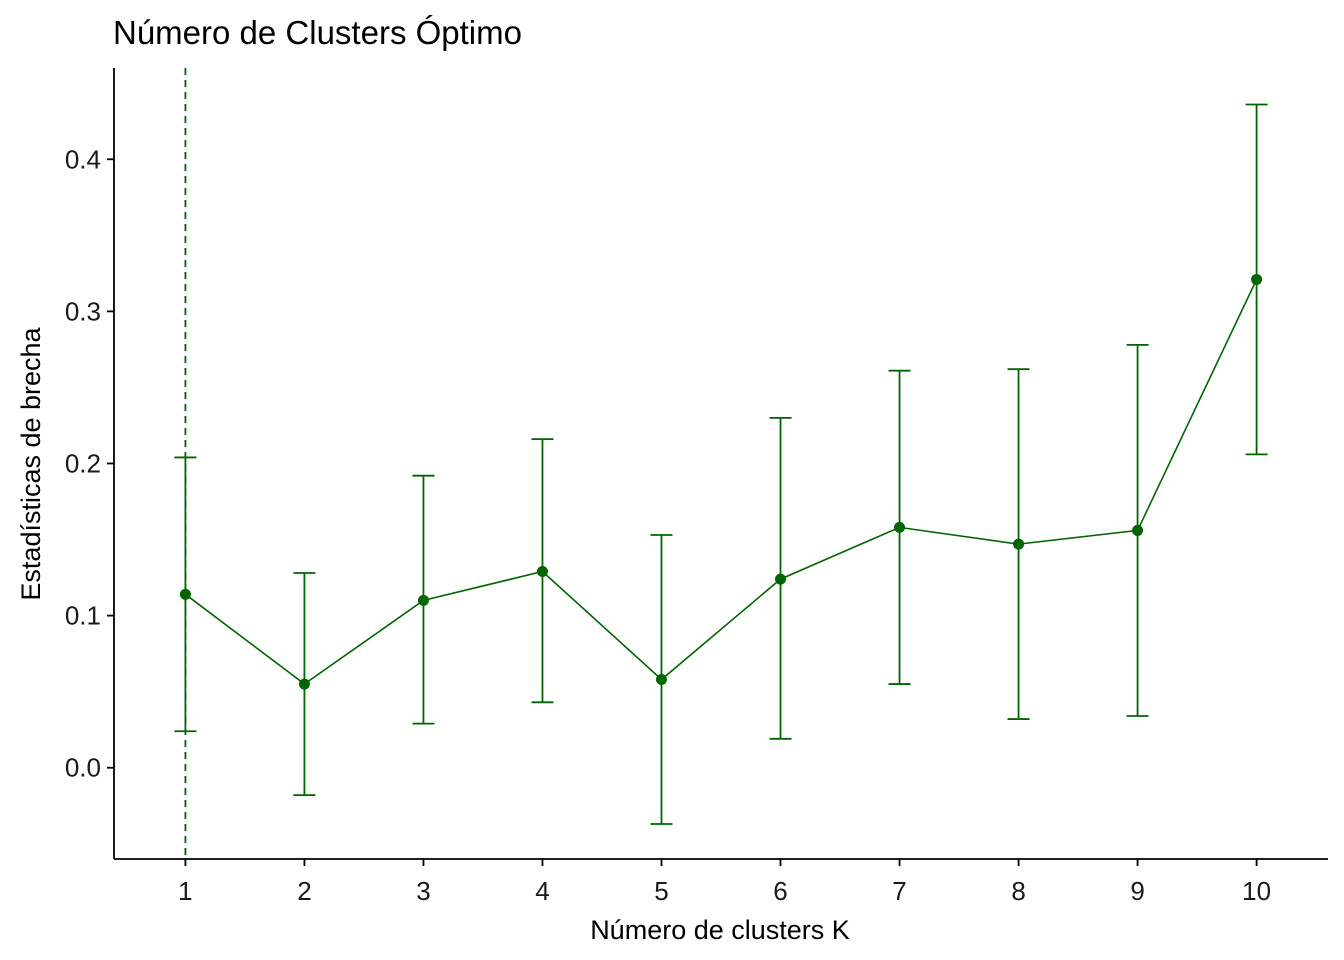 The width and height of the screenshot is (1344, 960). Describe the element at coordinates (317, 32) in the screenshot. I see `chart-title: Número de Clusters Óptimo` at that location.